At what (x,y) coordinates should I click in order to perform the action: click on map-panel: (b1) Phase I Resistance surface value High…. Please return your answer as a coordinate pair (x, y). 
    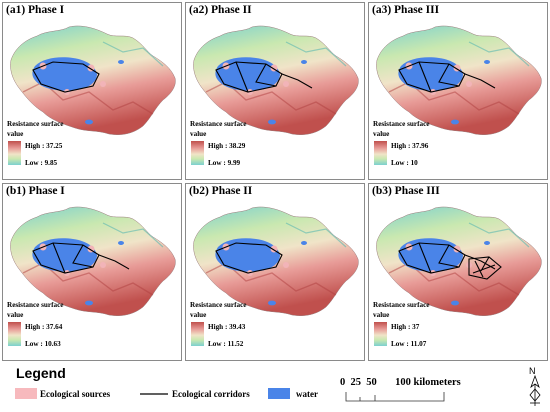
    Looking at the image, I should click on (92, 272).